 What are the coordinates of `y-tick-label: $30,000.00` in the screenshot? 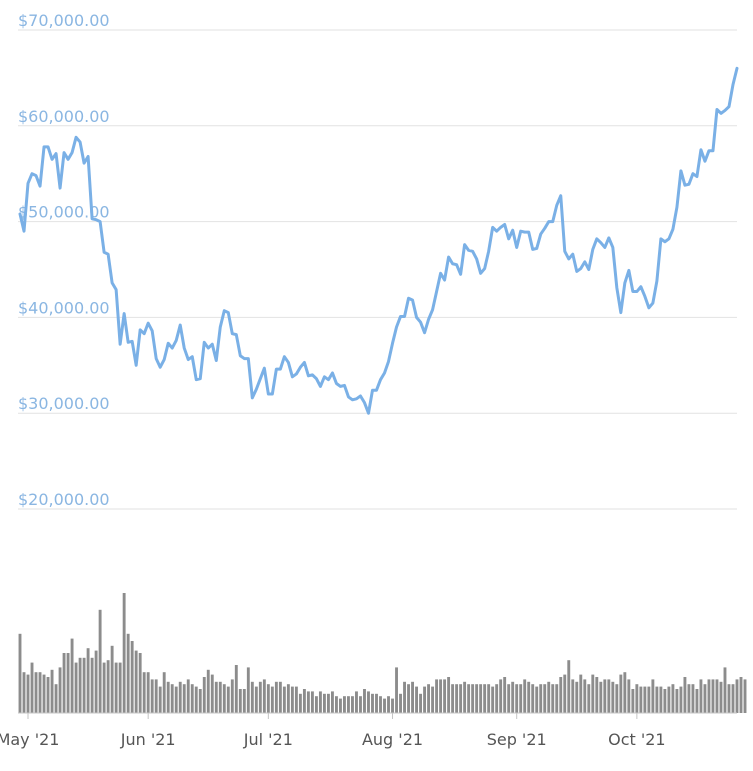 It's located at (64, 403).